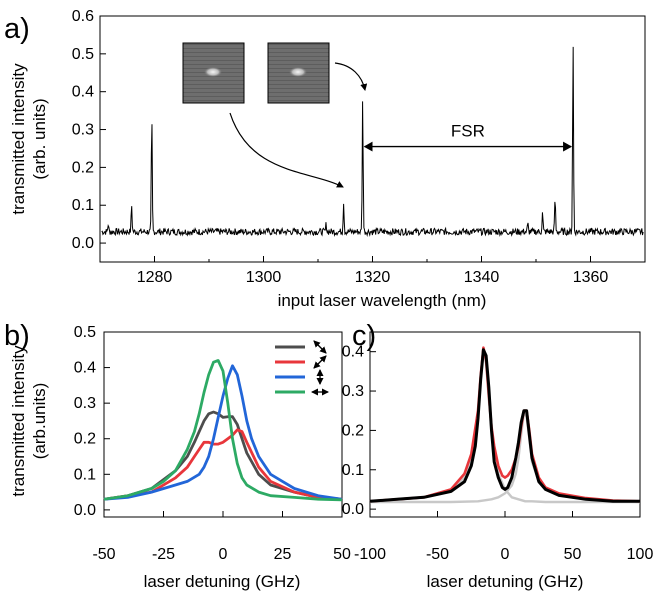  What do you see at coordinates (103, 554) in the screenshot?
I see `panel-b-x-tick-label: -50` at bounding box center [103, 554].